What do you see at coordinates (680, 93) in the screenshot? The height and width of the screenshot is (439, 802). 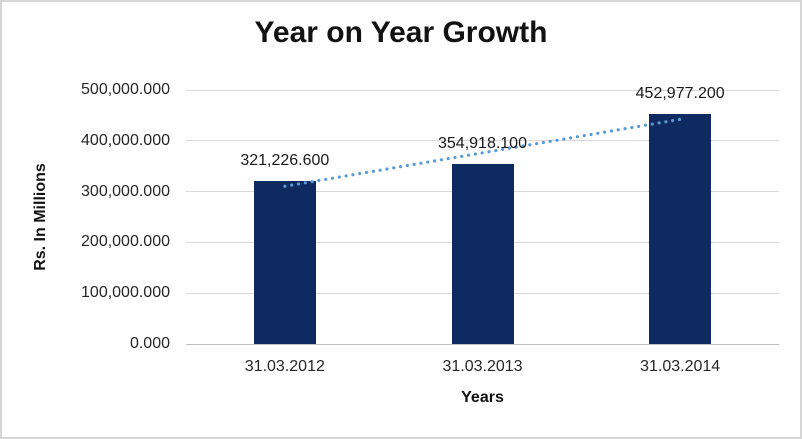 I see `bar-data-label: 452,977.200` at bounding box center [680, 93].